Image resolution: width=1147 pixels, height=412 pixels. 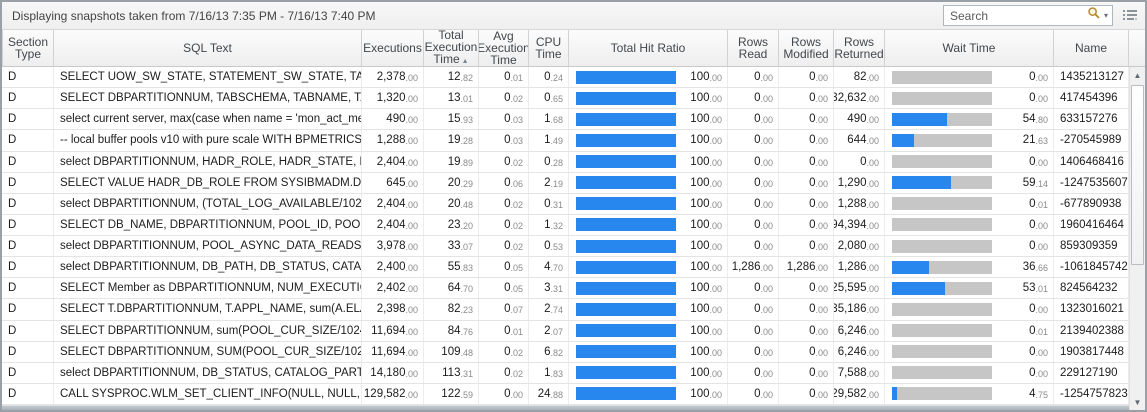 What do you see at coordinates (1105, 15) in the screenshot?
I see `search-dropdown-caret-icon: ▾` at bounding box center [1105, 15].